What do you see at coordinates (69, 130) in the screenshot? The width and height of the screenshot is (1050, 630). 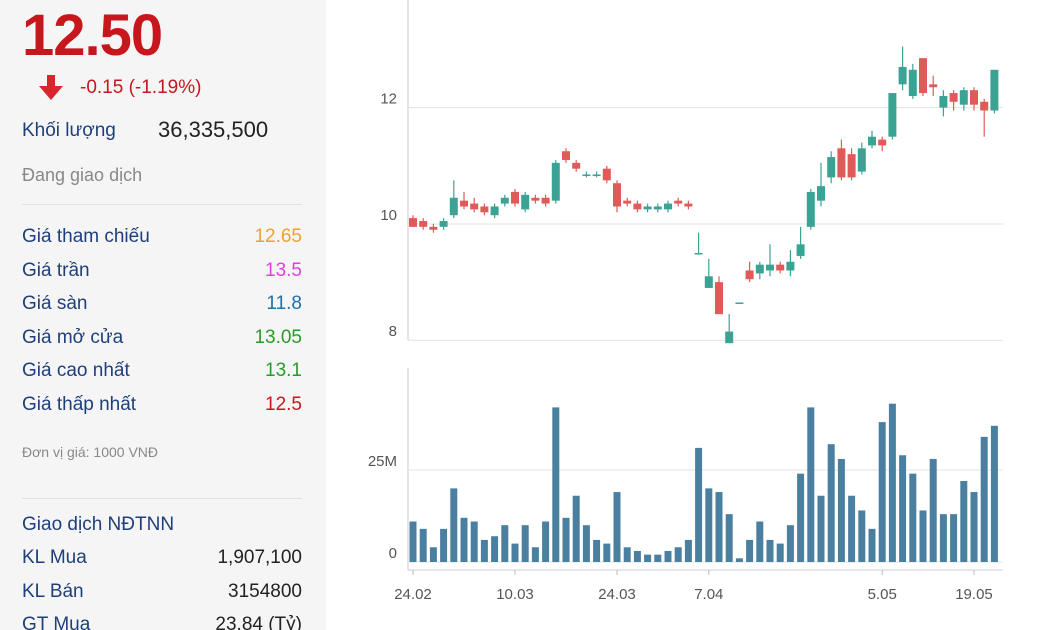 I see `volume-label: Khối lượng` at bounding box center [69, 130].